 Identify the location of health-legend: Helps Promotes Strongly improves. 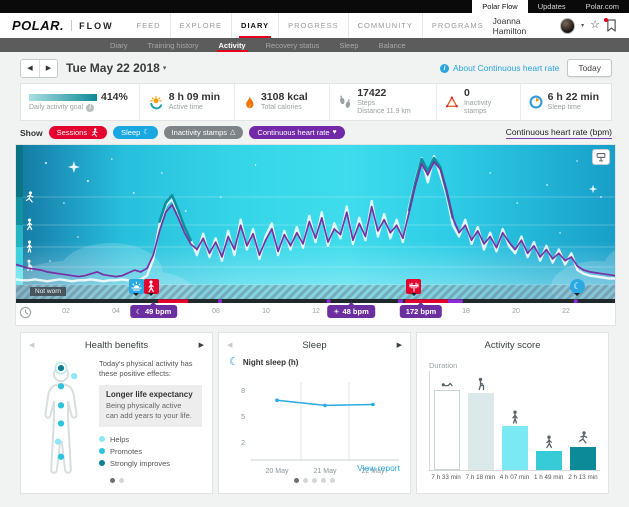
(150, 451).